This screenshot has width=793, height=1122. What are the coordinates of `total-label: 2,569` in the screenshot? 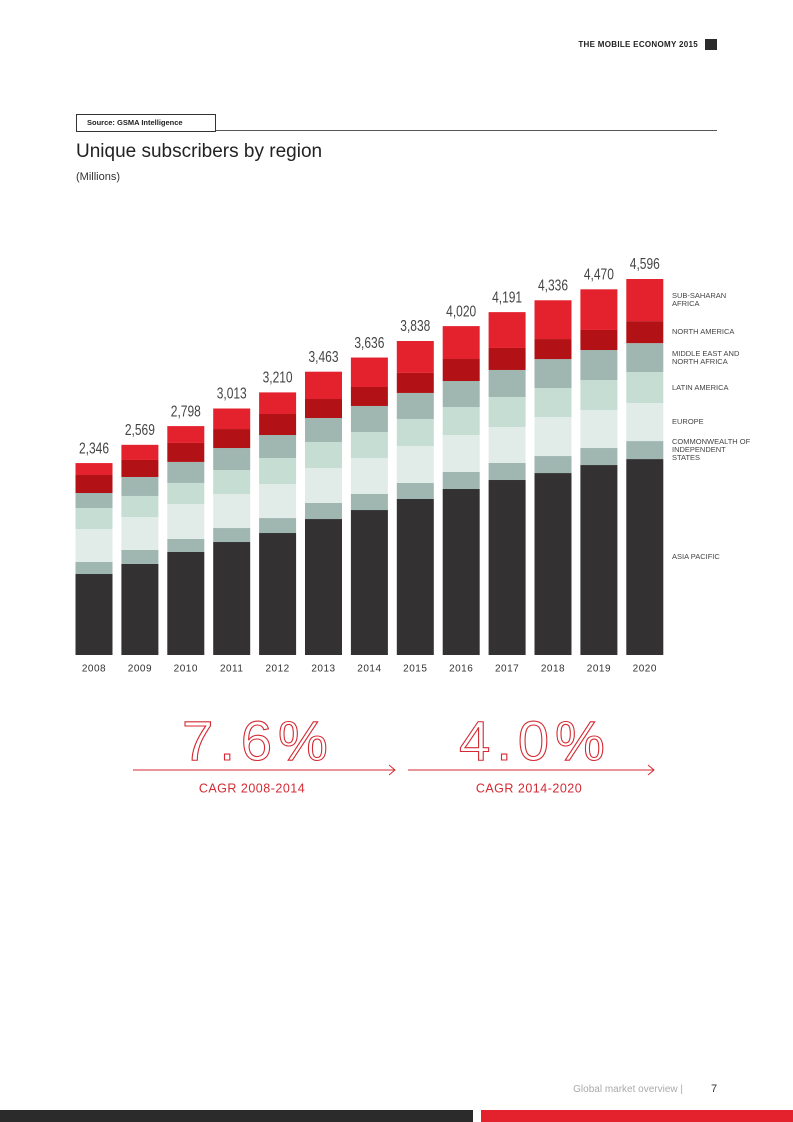 It's located at (140, 429).